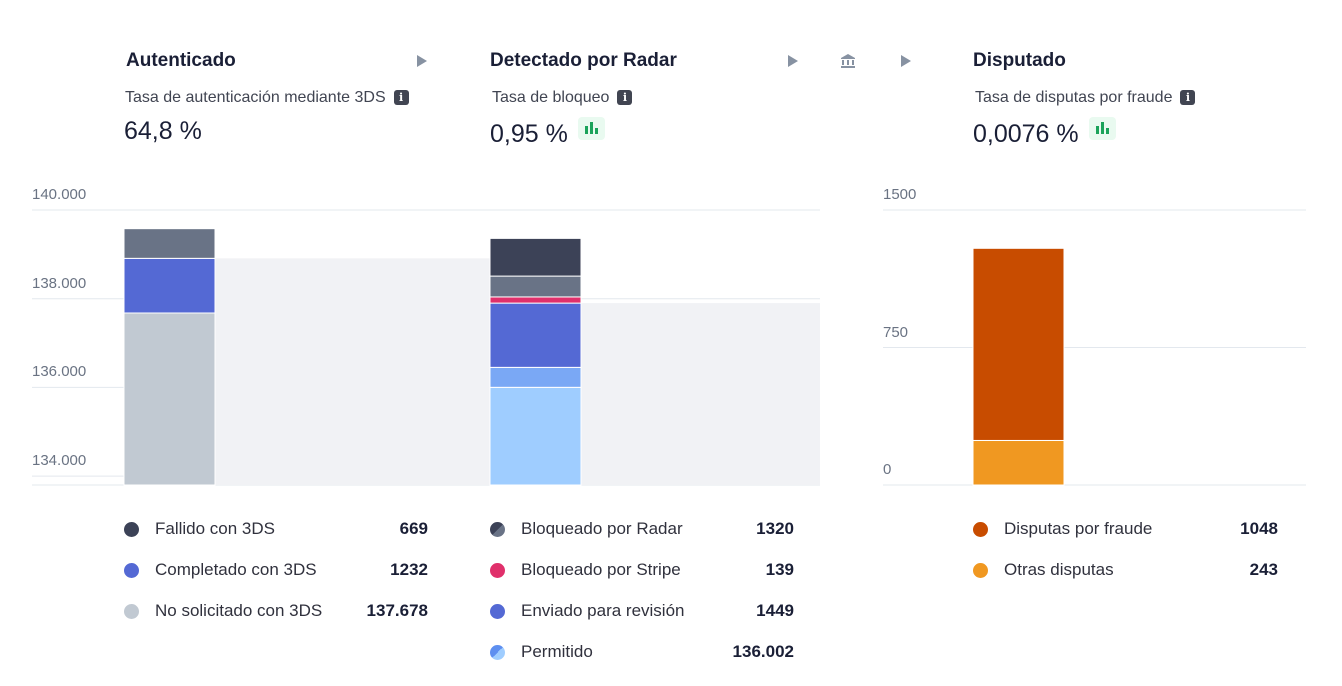 The image size is (1342, 686). I want to click on legend-label: Otras disputas, so click(1059, 569).